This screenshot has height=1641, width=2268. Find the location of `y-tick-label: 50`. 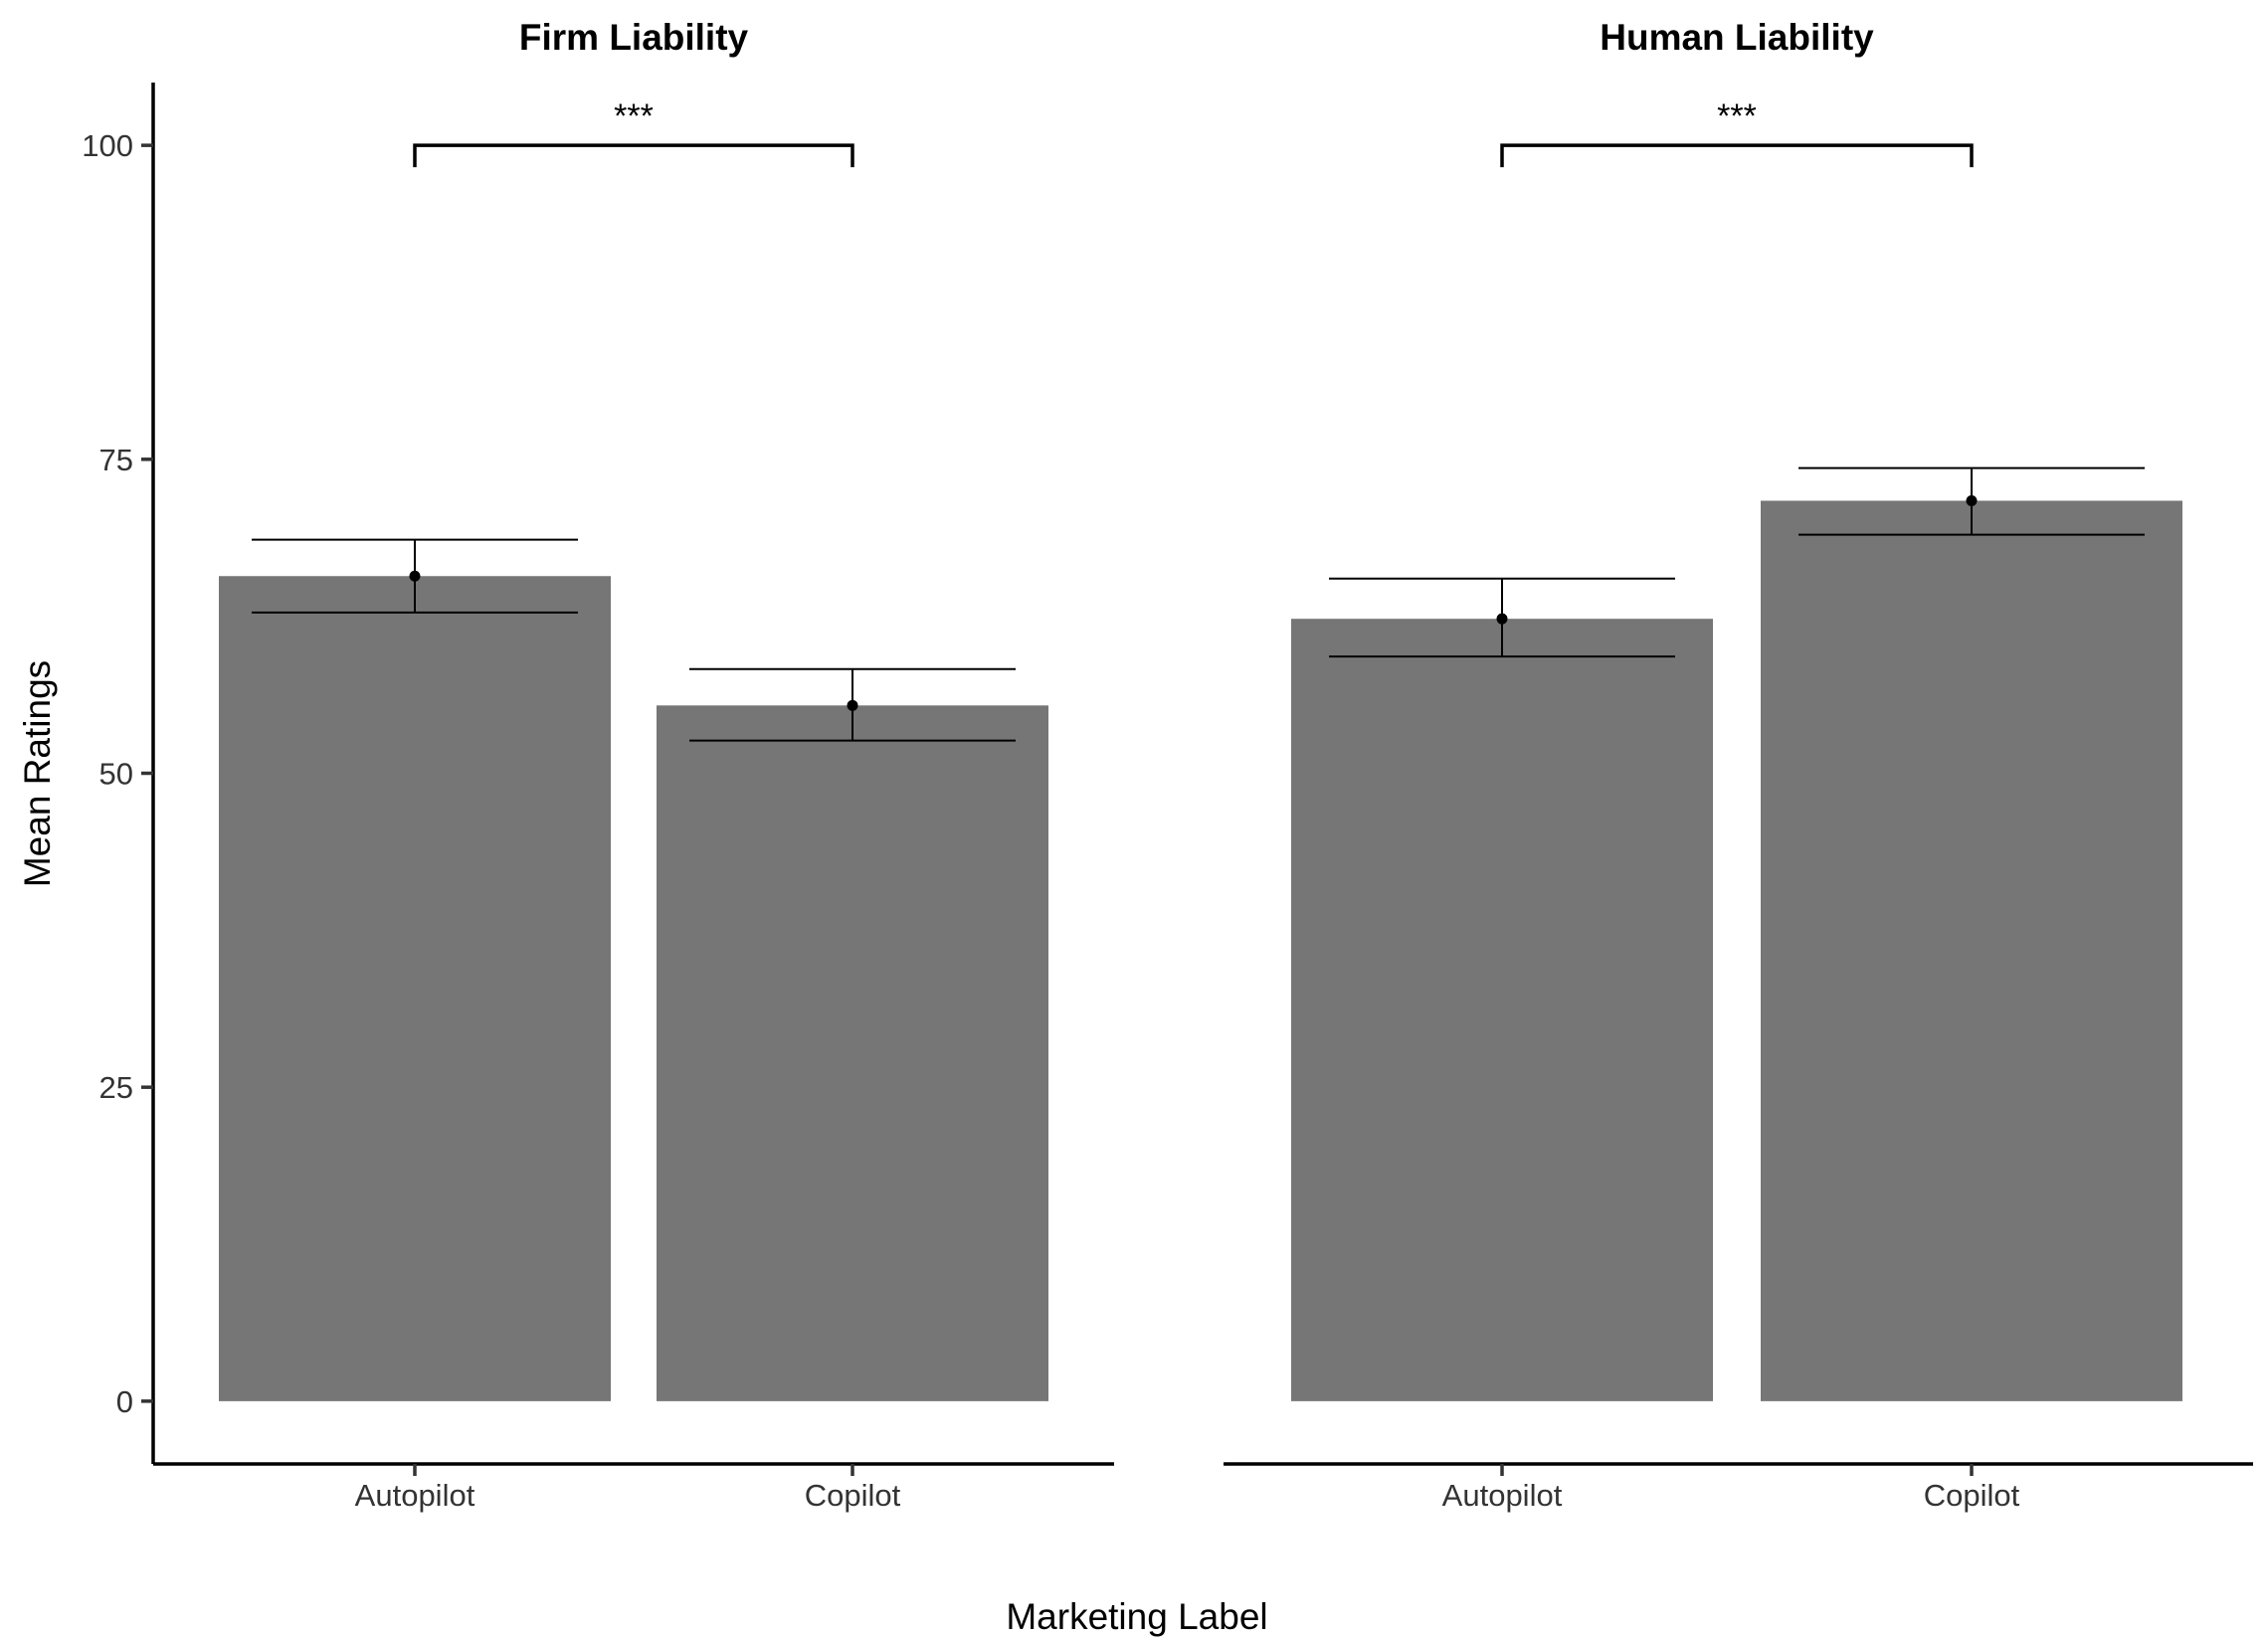

y-tick-label: 50 is located at coordinates (116, 774).